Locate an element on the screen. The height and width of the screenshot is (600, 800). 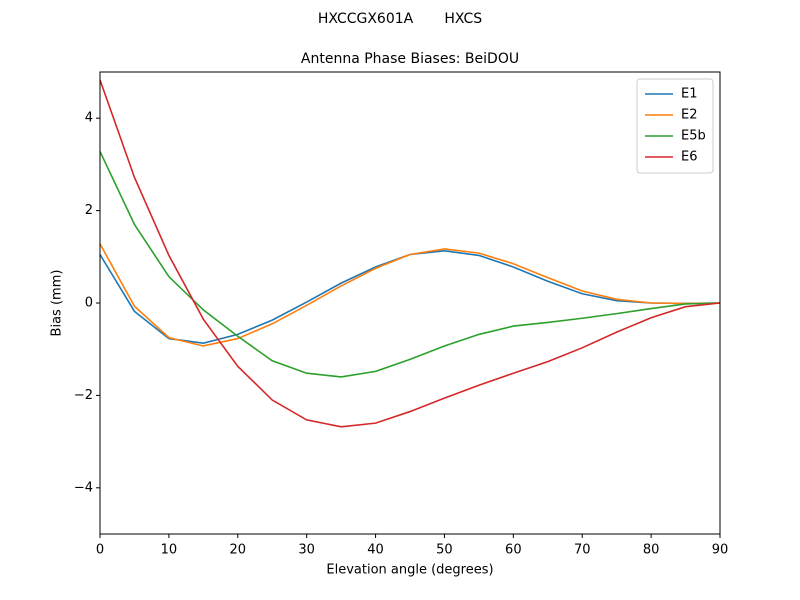
y-tick-label: −4 is located at coordinates (83, 487).